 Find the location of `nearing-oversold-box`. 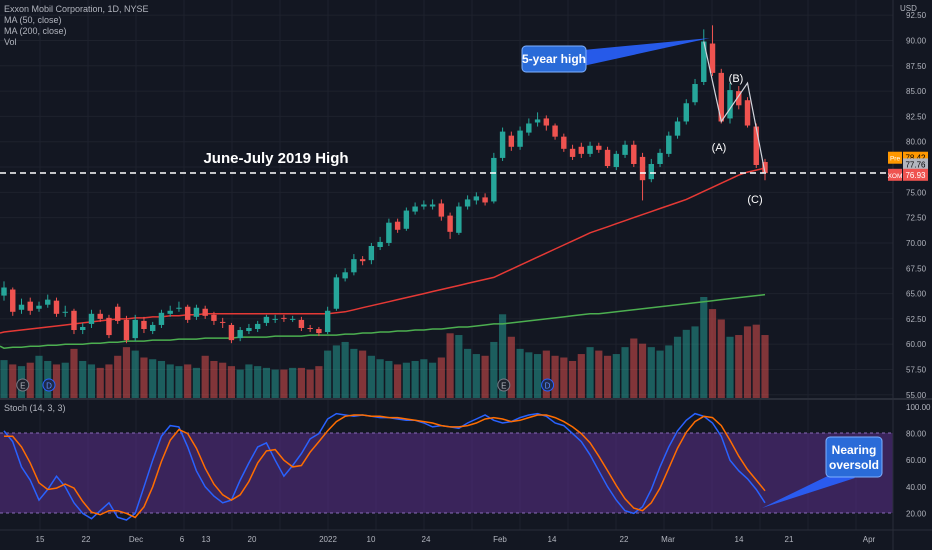

nearing-oversold-box is located at coordinates (854, 457).